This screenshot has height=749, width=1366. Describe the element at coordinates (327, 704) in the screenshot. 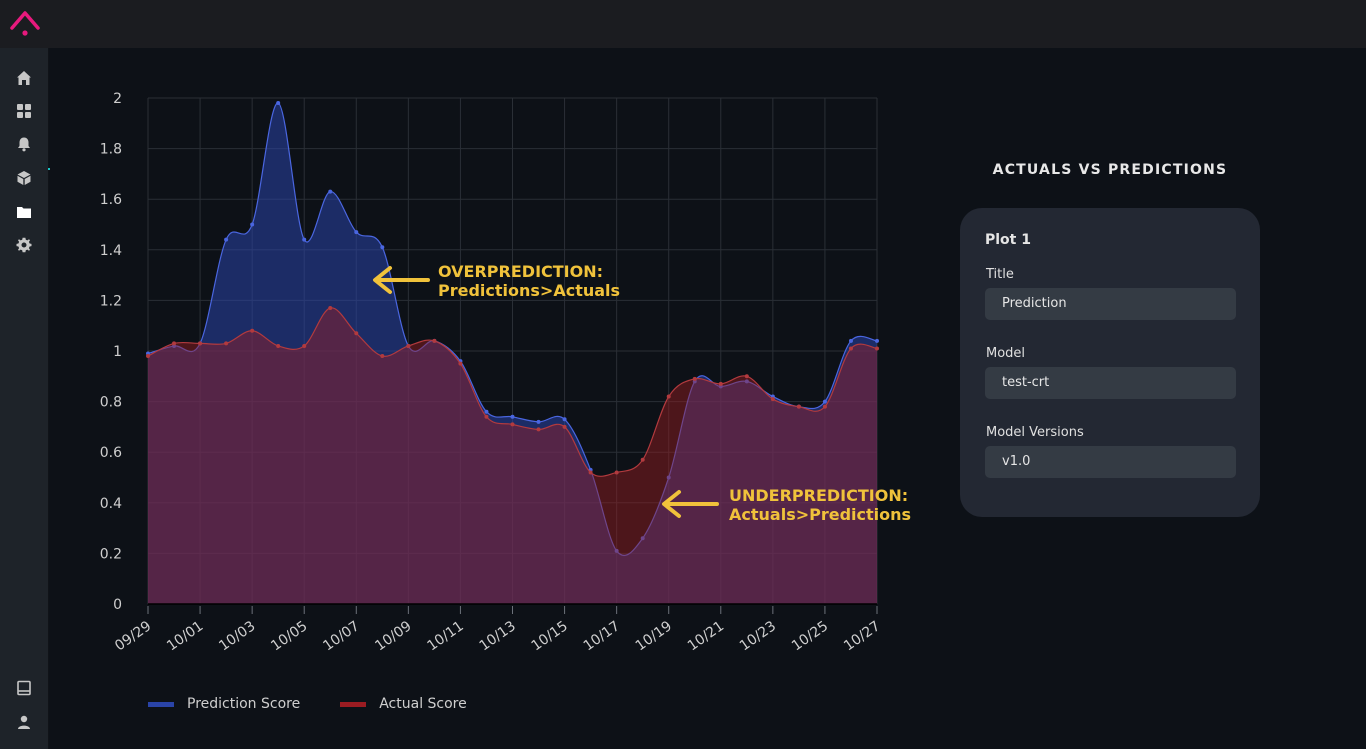

I see `chart-legend: Prediction Score Actual Score` at that location.